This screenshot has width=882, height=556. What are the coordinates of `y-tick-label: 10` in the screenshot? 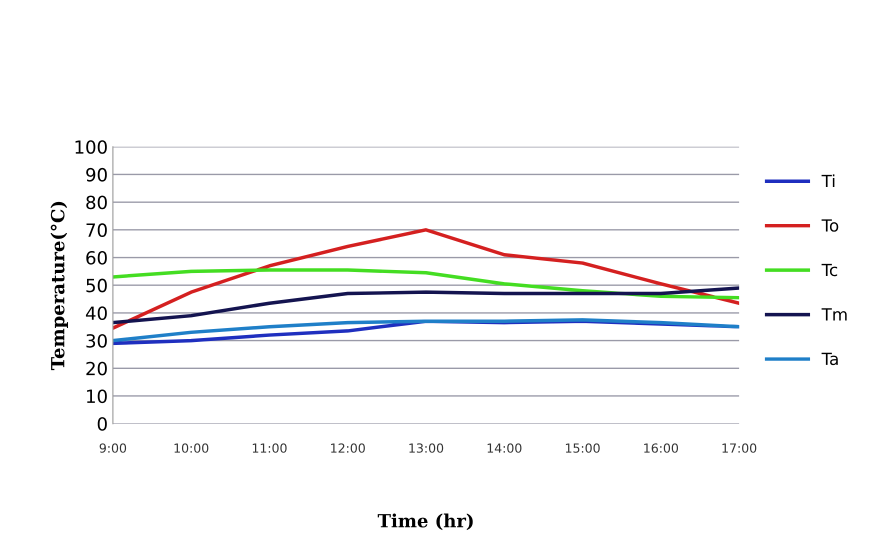 It's located at (97, 396).